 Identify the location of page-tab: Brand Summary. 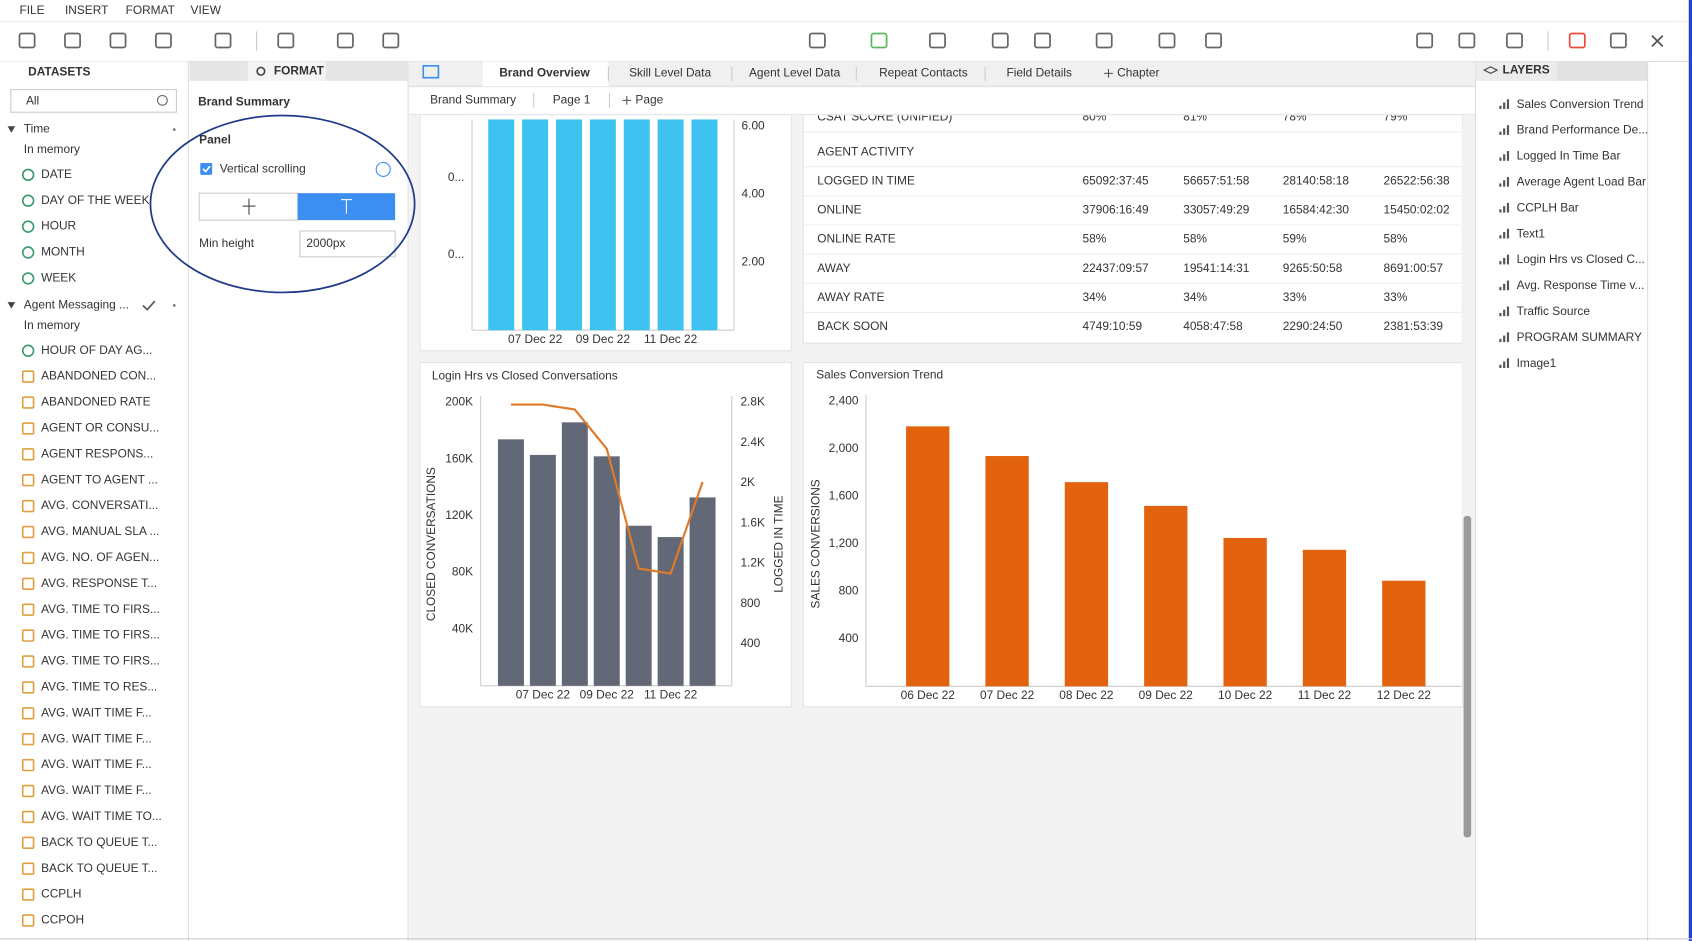
(473, 100).